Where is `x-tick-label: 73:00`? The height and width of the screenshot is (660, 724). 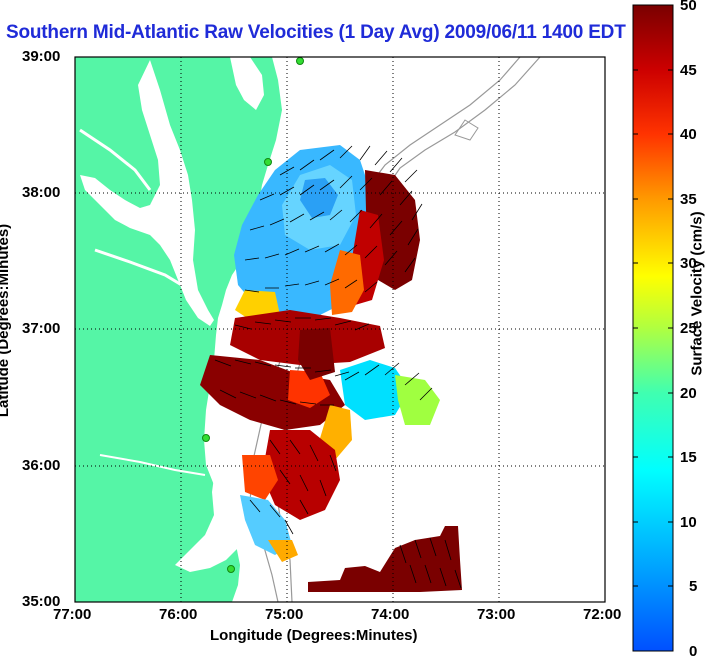 x-tick-label: 73:00 is located at coordinates (496, 614).